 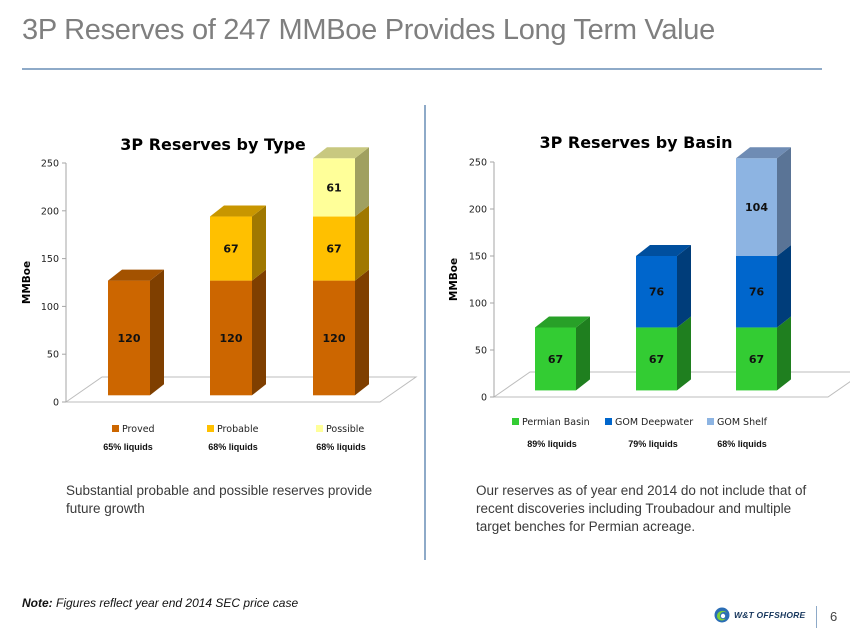 What do you see at coordinates (213, 144) in the screenshot?
I see `chart-title: 3P Reserves by Type` at bounding box center [213, 144].